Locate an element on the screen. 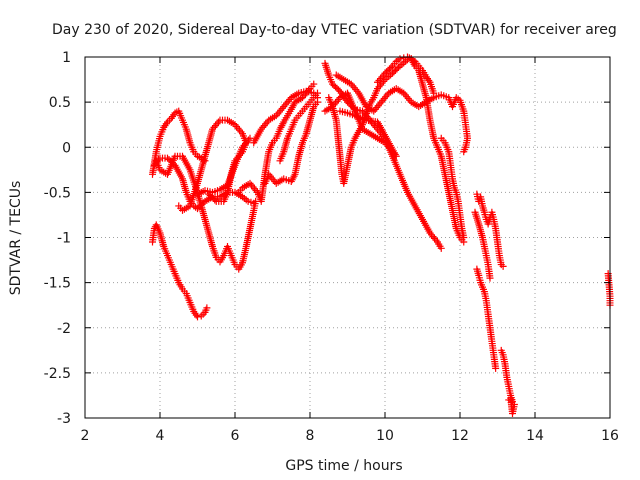 The height and width of the screenshot is (480, 640). y-tick-label: 0.5 is located at coordinates (60, 103).